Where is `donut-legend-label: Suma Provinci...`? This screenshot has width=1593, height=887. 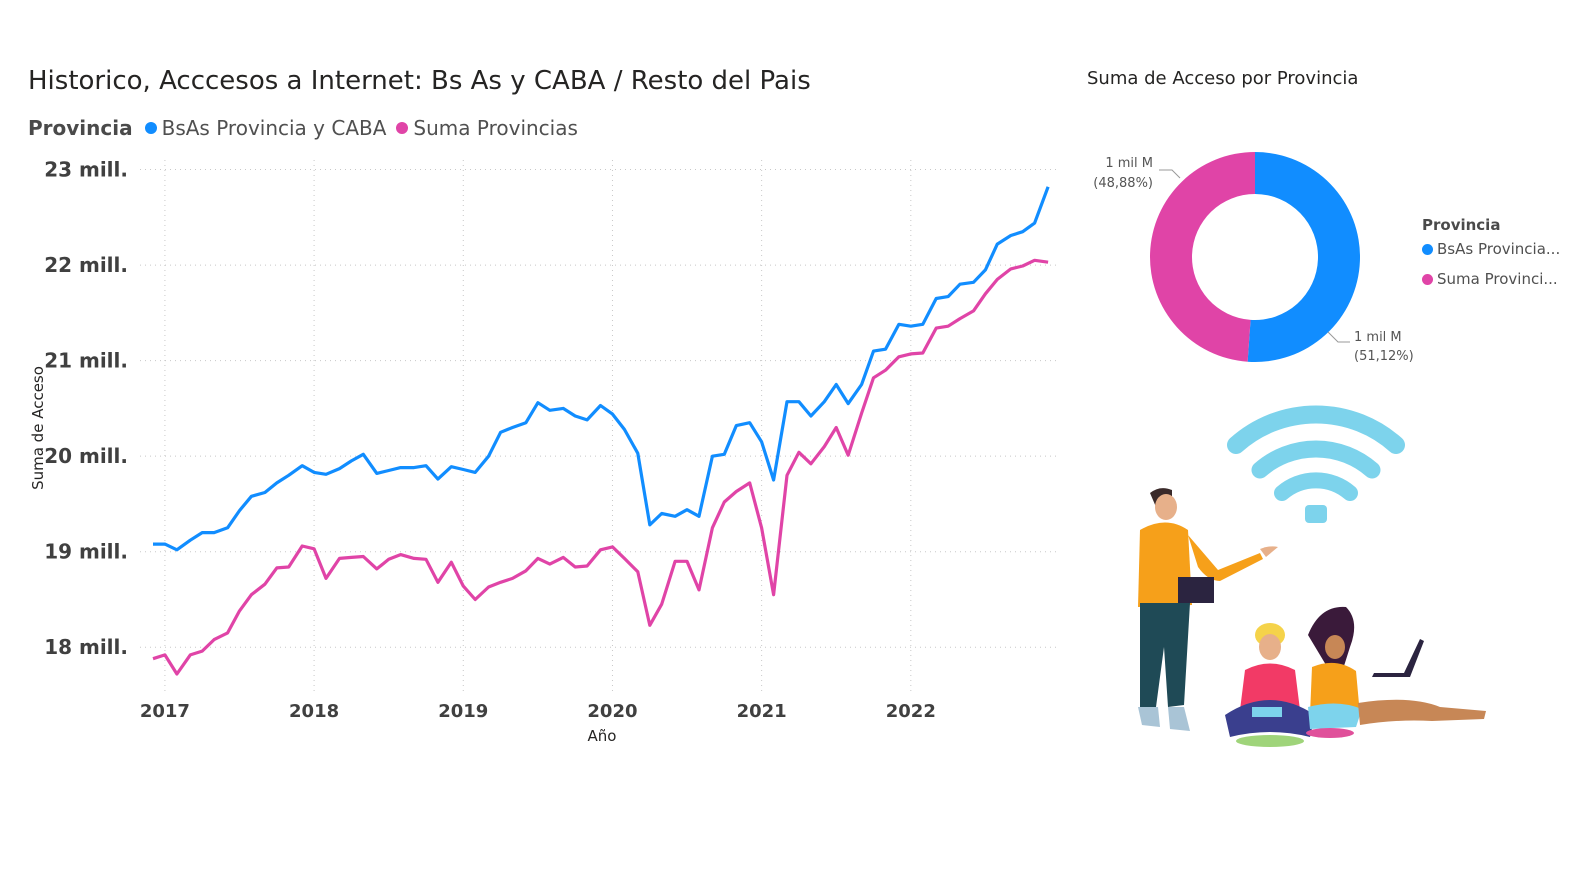
donut-legend-label: Suma Provinci... is located at coordinates (1497, 279).